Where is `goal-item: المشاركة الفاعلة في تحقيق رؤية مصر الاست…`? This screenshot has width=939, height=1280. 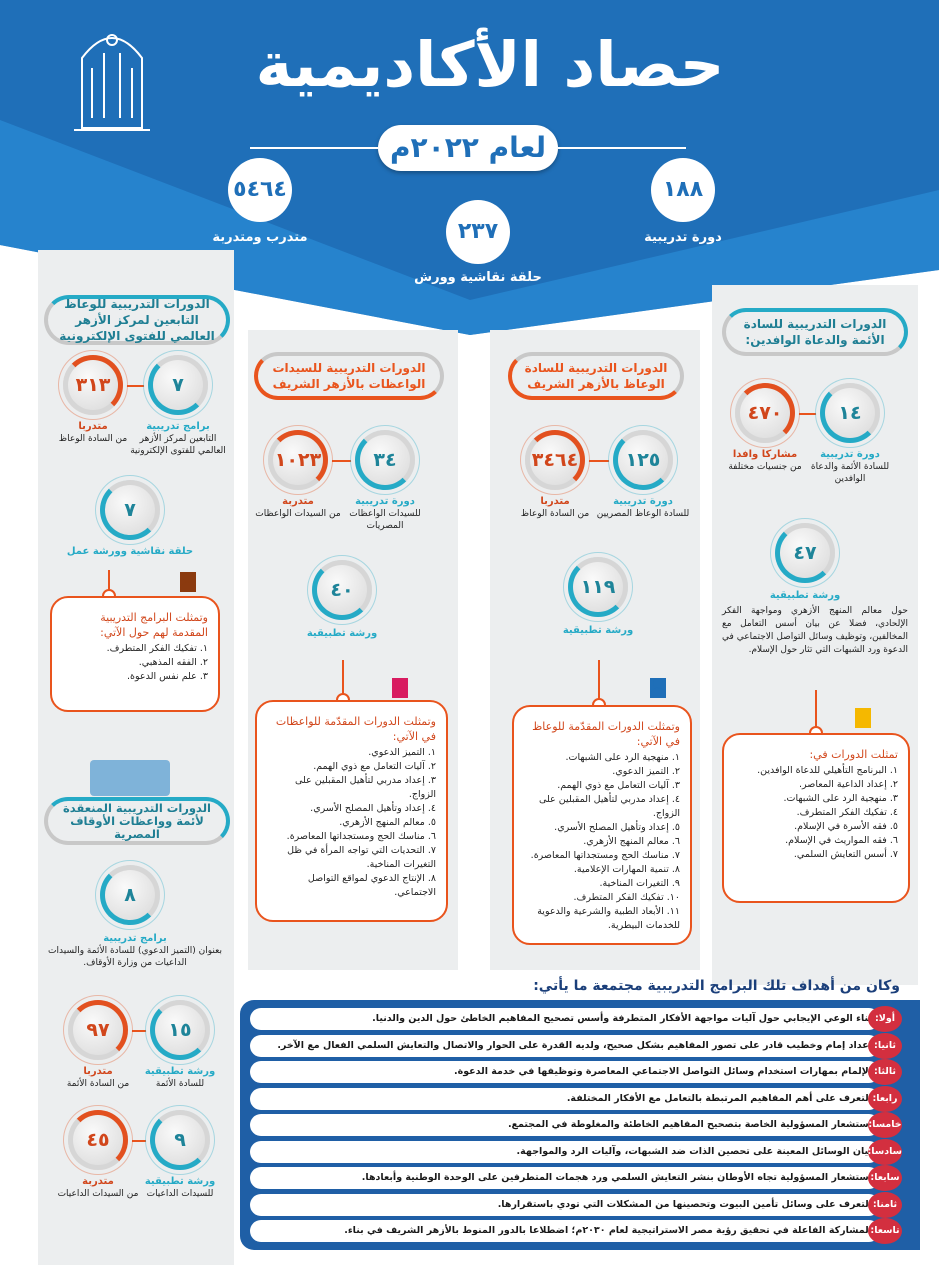
goal-item: المشاركة الفاعلة في تحقيق رؤية مصر الاست… is located at coordinates (565, 1231).